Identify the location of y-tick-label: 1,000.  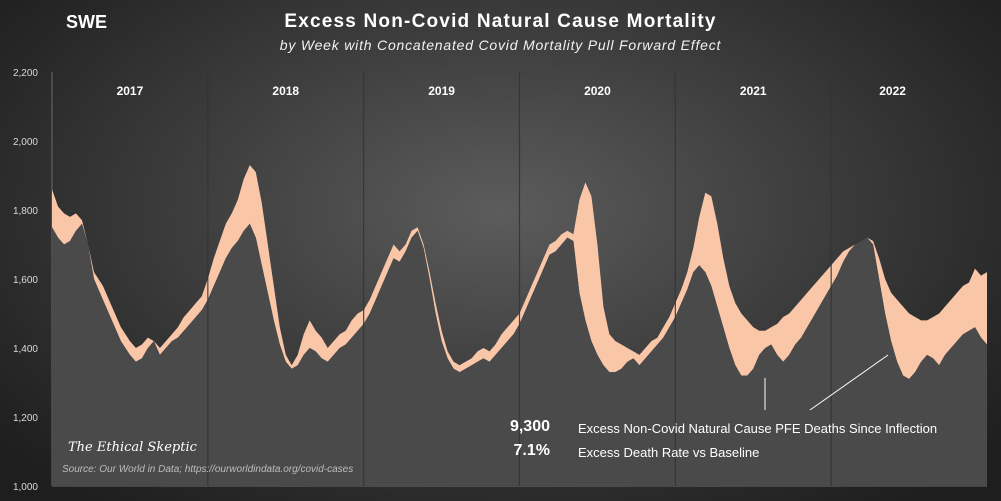
(25, 487).